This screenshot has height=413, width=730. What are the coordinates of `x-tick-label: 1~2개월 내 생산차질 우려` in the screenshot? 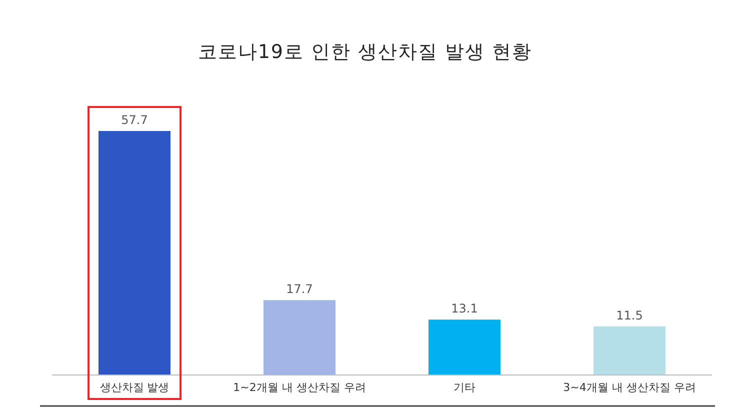 It's located at (299, 387).